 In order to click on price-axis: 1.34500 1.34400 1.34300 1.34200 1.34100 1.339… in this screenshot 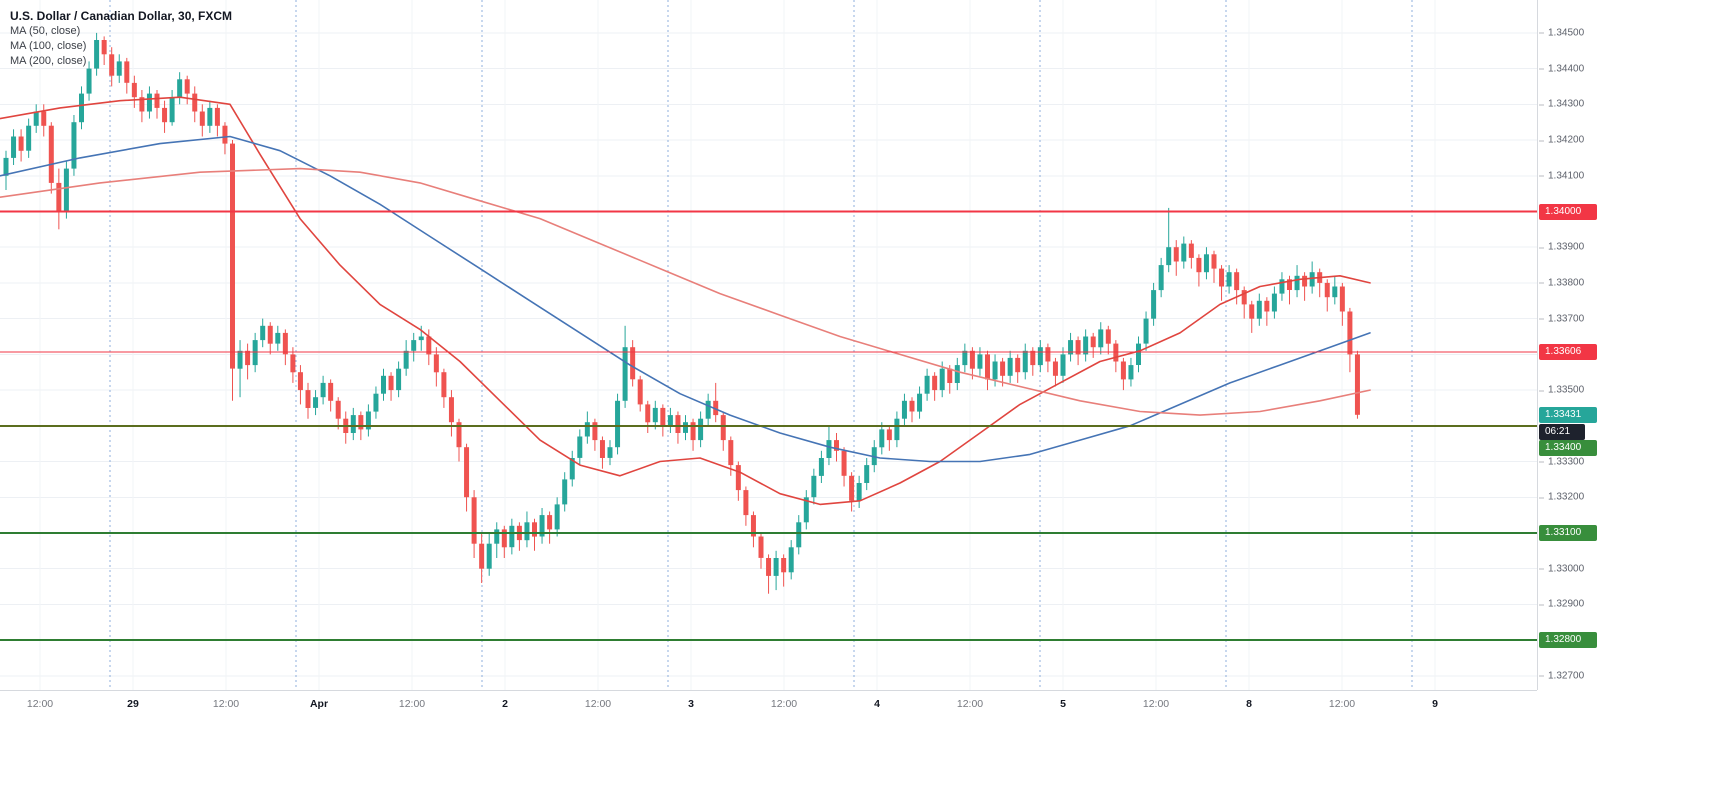, I will do `click(1626, 345)`.